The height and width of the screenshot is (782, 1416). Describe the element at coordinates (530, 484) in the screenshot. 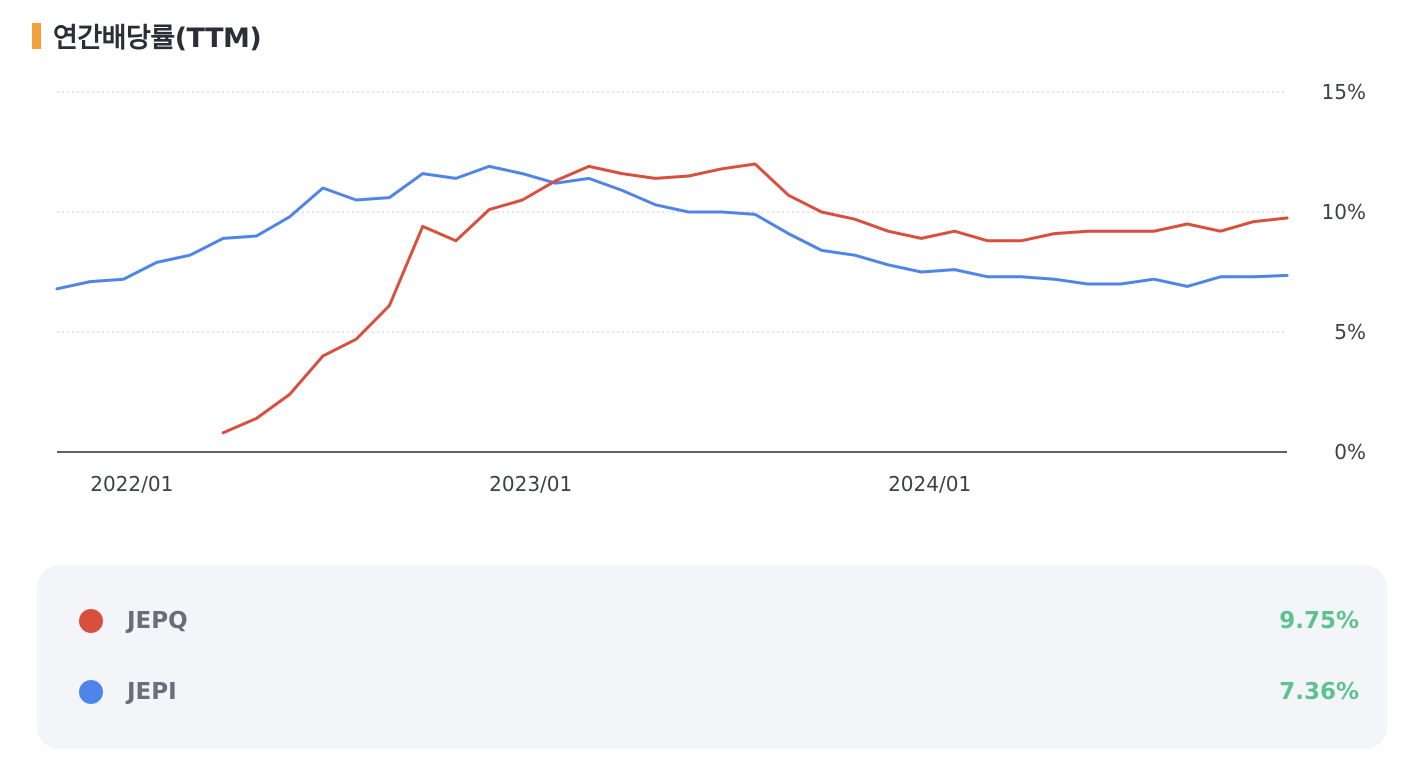

I see `x-tick-label: 2023/01` at that location.